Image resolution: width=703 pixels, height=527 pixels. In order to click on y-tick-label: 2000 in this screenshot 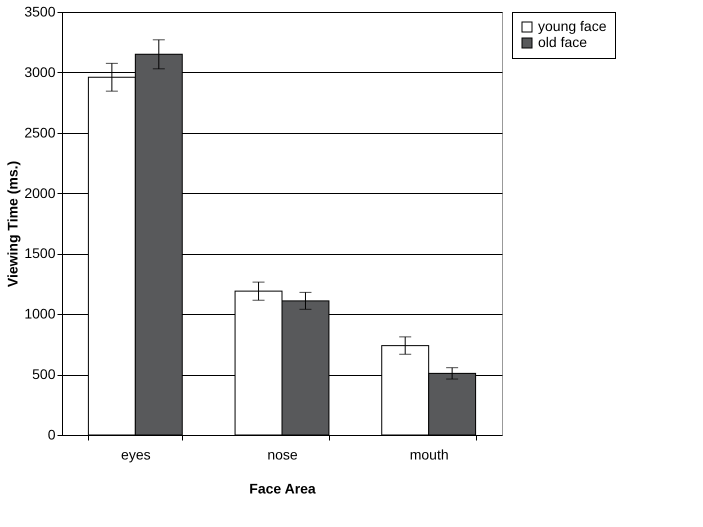, I will do `click(40, 192)`.